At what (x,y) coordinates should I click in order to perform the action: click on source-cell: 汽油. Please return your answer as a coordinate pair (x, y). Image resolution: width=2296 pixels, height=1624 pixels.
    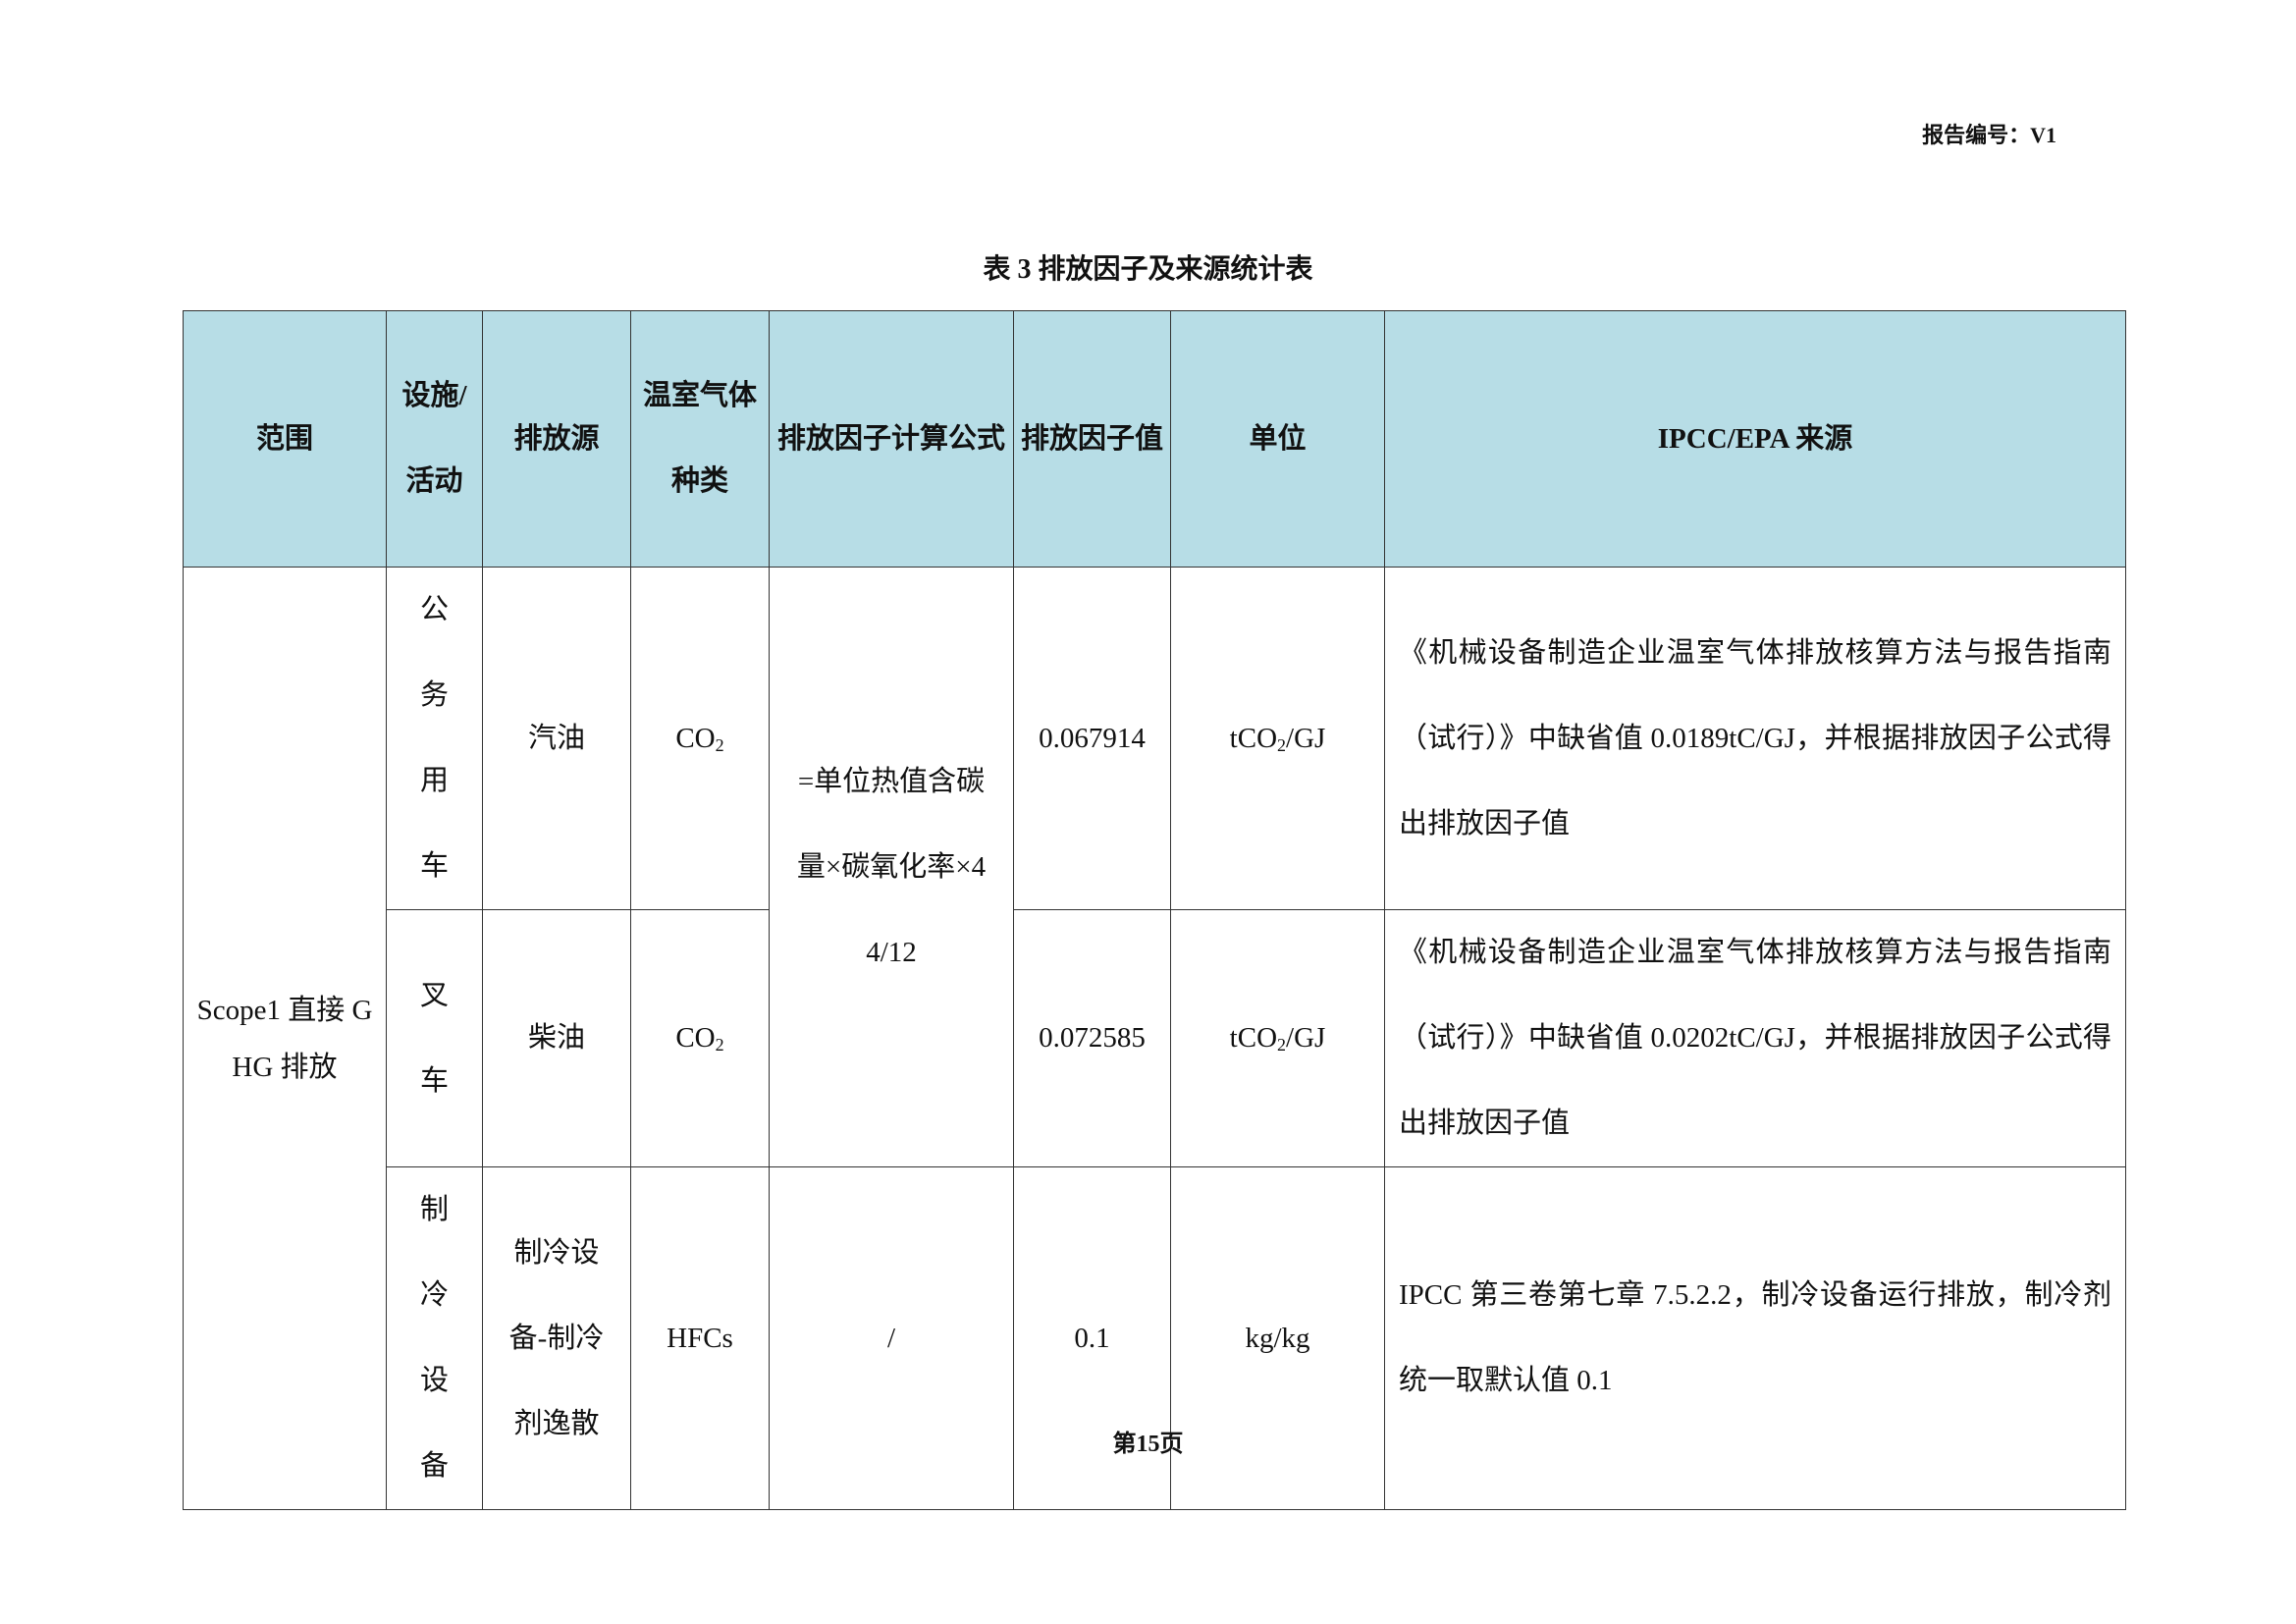
    Looking at the image, I should click on (556, 738).